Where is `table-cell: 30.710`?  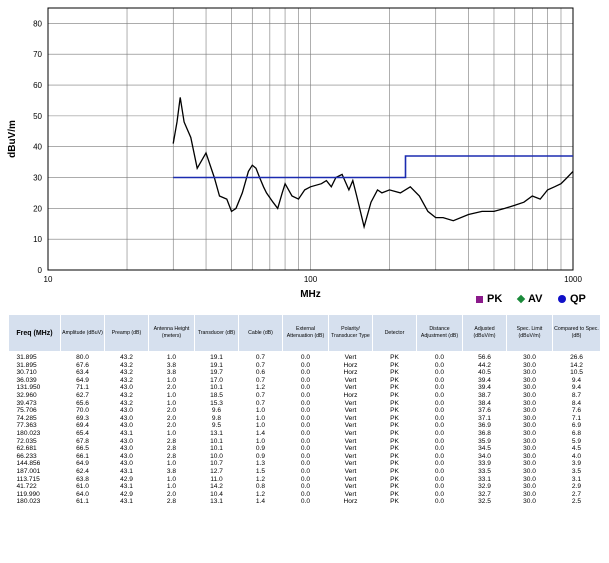
table-cell: 30.710 is located at coordinates (26, 373).